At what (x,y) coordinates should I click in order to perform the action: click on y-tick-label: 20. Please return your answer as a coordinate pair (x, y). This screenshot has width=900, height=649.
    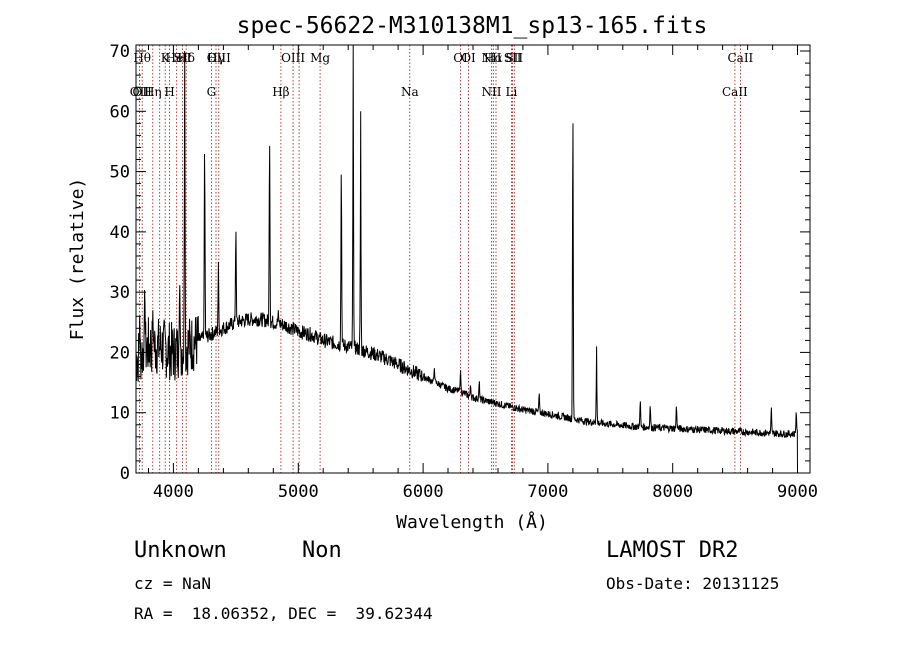
    Looking at the image, I should click on (120, 353).